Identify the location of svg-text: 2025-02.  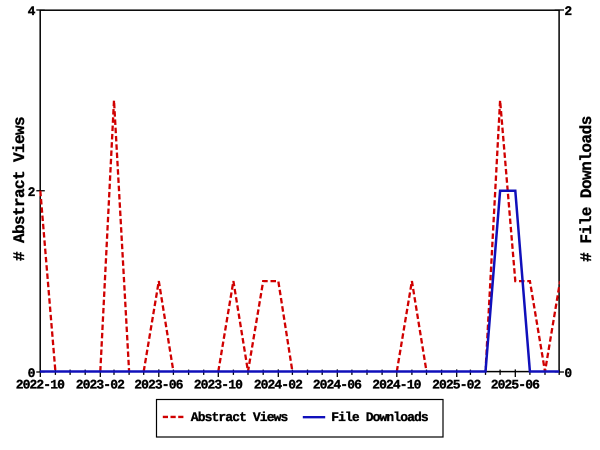
(456, 385).